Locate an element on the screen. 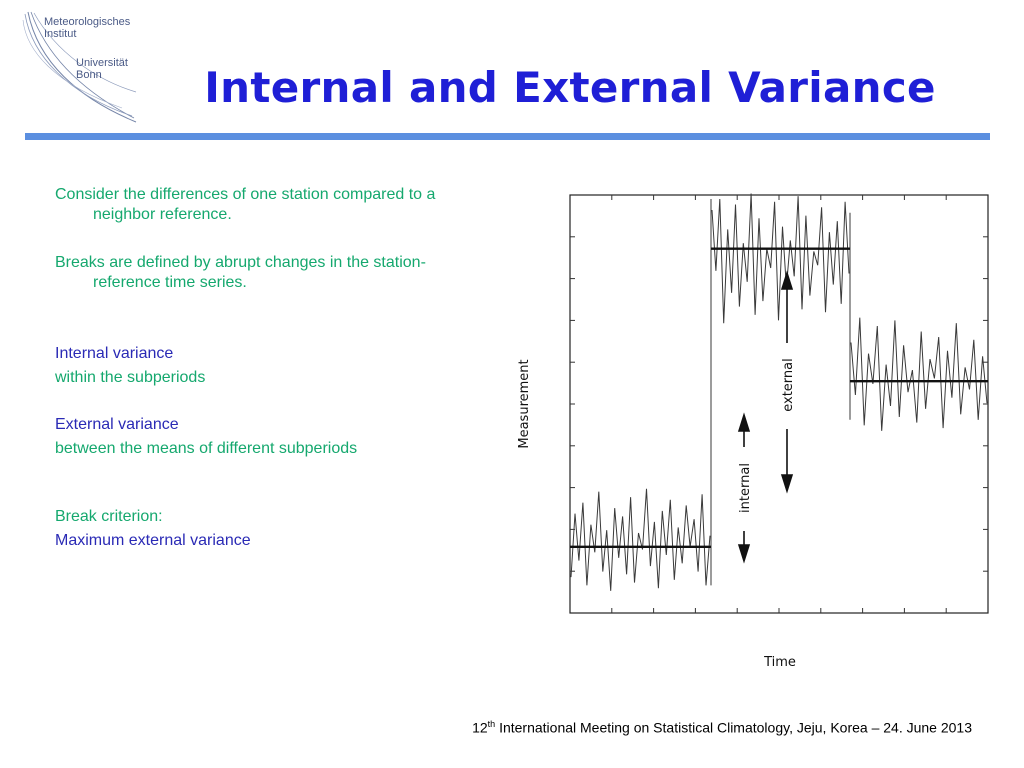  external-label: external is located at coordinates (788, 385).